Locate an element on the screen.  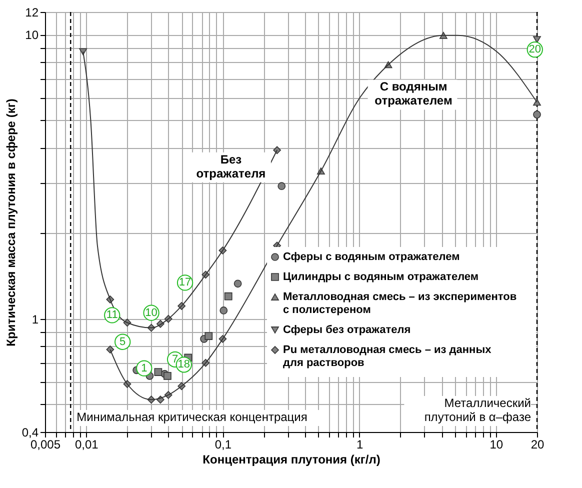
x-tick-label: 1 is located at coordinates (360, 445).